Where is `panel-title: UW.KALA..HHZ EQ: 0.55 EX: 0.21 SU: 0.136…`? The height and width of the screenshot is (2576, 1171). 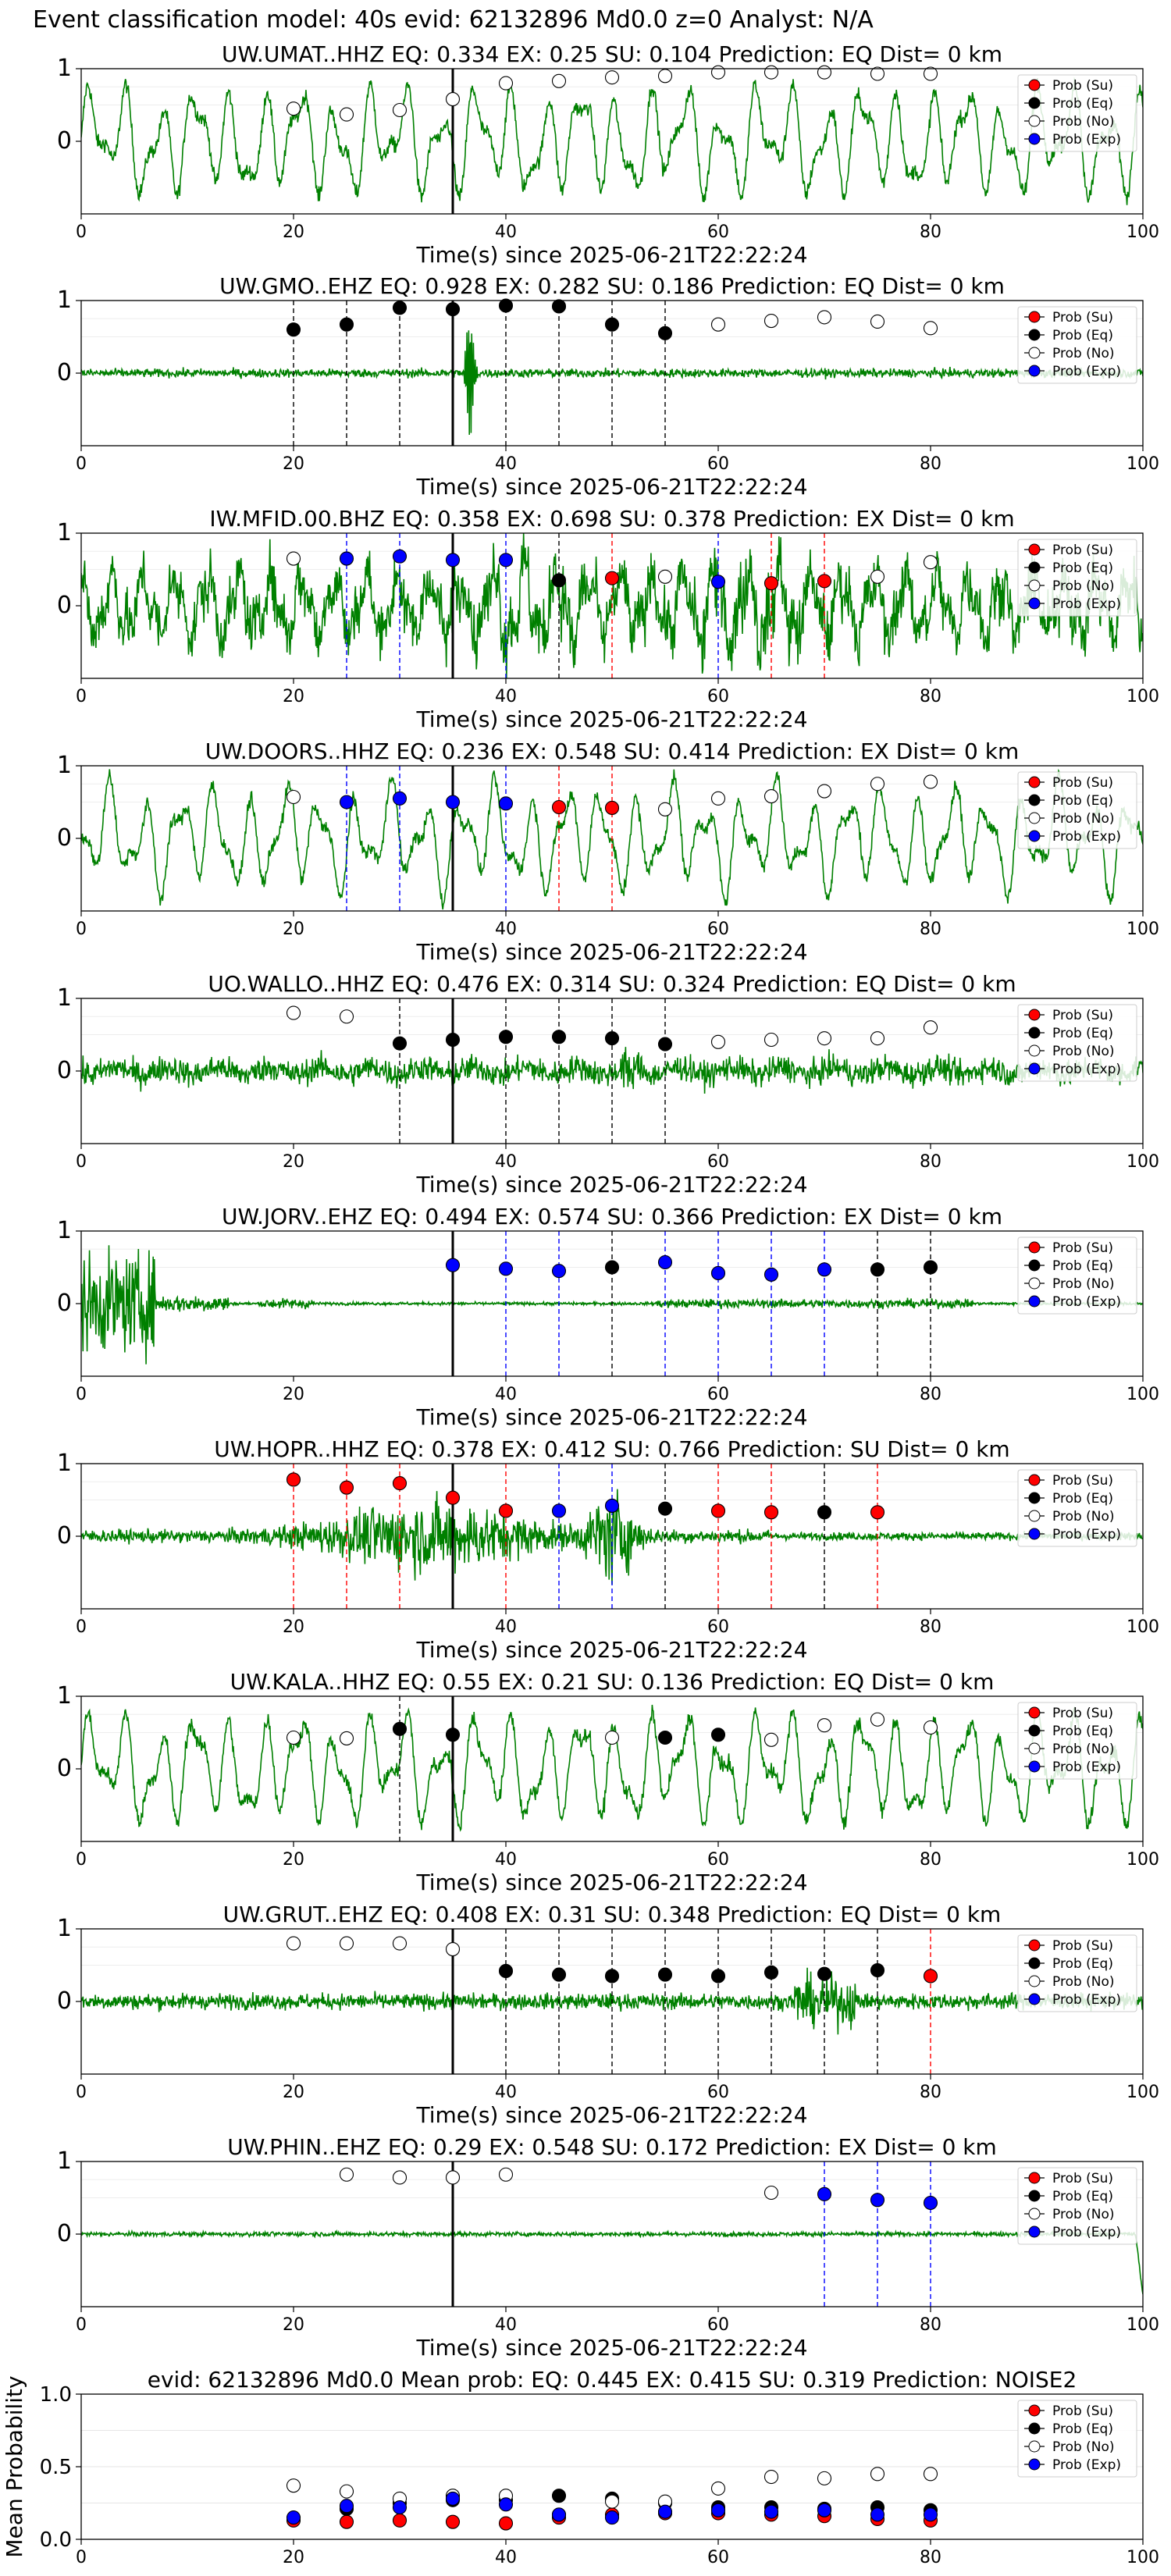
panel-title: UW.KALA..HHZ EQ: 0.55 EX: 0.21 SU: 0.136… is located at coordinates (612, 1682).